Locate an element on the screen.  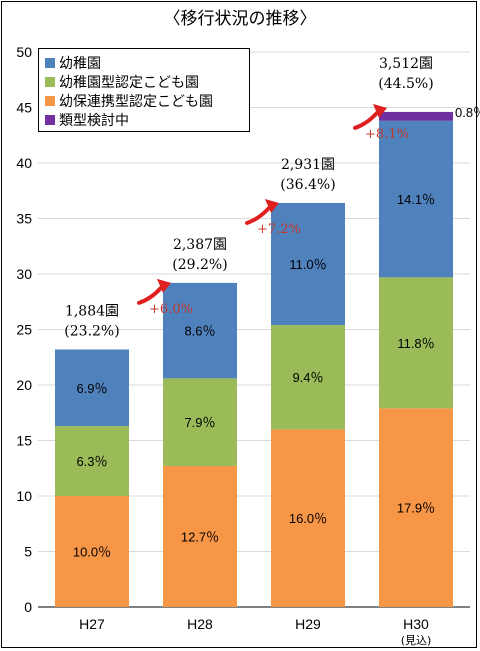
x-tick-label: H29 is located at coordinates (308, 624).